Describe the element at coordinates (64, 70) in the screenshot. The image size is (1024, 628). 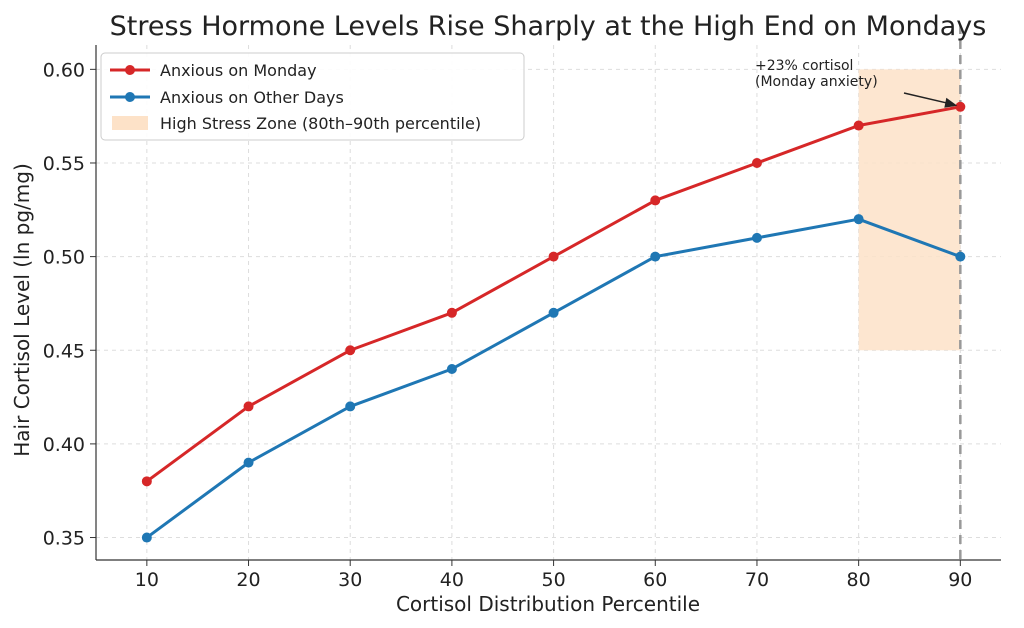
I see `y-tick-label: 0.60` at that location.